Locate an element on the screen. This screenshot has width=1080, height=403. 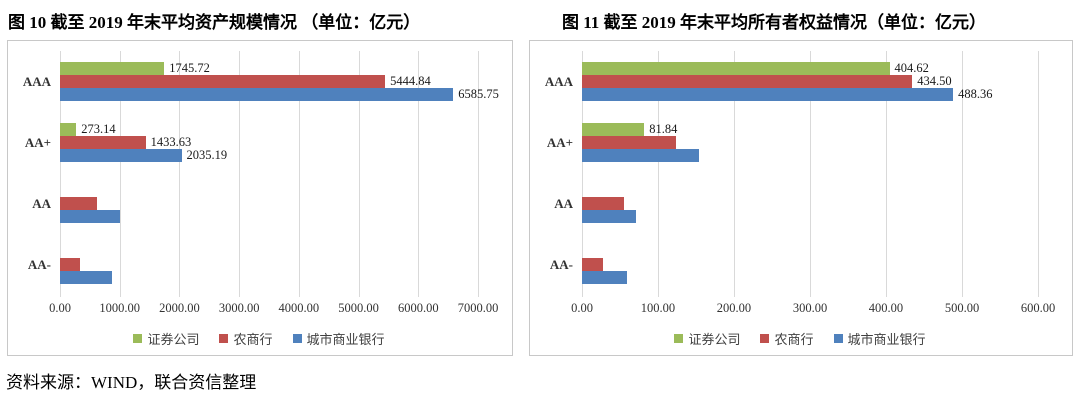
bar-line: 404.62 is located at coordinates (810, 68).